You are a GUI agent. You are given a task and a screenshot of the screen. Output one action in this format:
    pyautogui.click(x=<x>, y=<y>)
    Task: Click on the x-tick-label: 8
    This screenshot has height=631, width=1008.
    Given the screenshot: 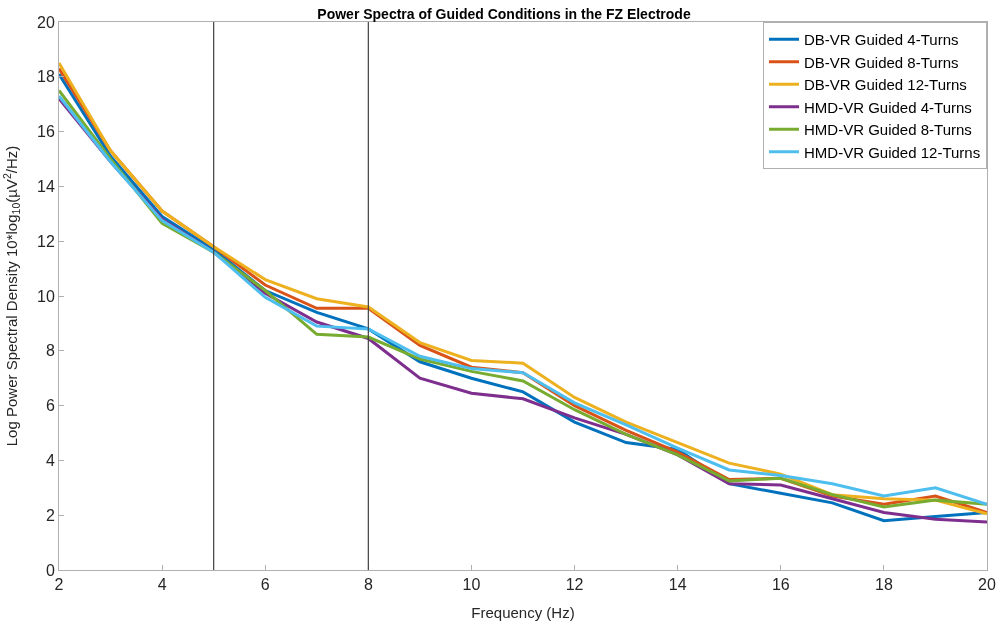 What is the action you would take?
    pyautogui.click(x=368, y=585)
    